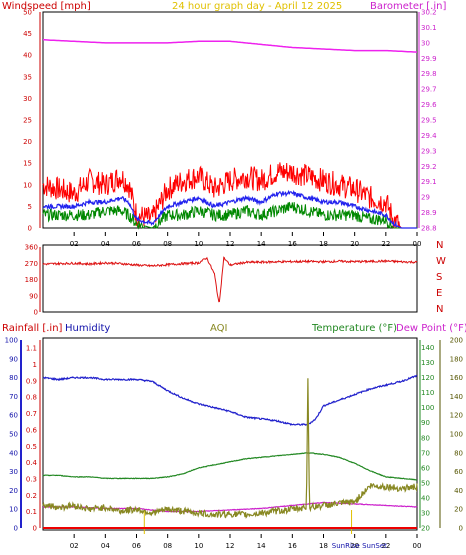 The height and width of the screenshot is (555, 466). I want to click on aqi-tick-label: 180, so click(456, 359).